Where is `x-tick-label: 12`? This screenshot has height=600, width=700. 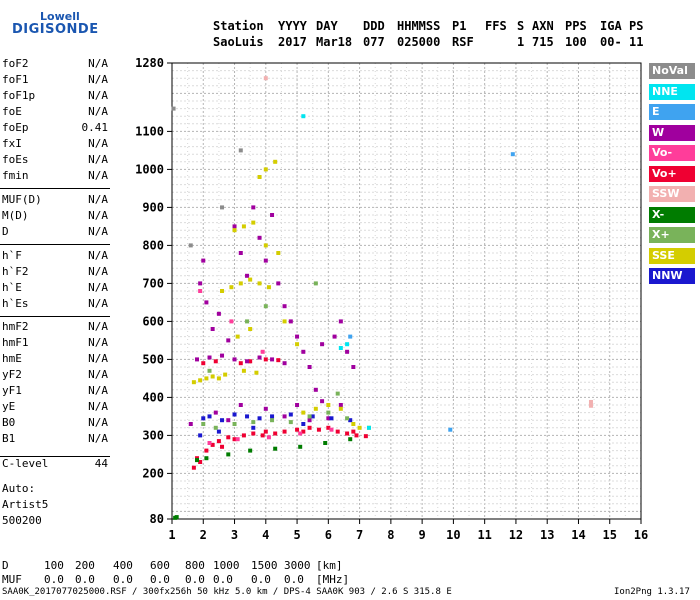 x-tick-label: 12 is located at coordinates (516, 535).